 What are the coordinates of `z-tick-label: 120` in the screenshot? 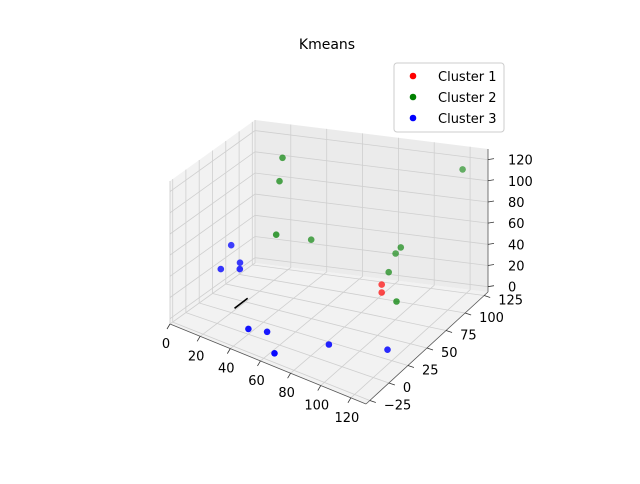 It's located at (520, 161).